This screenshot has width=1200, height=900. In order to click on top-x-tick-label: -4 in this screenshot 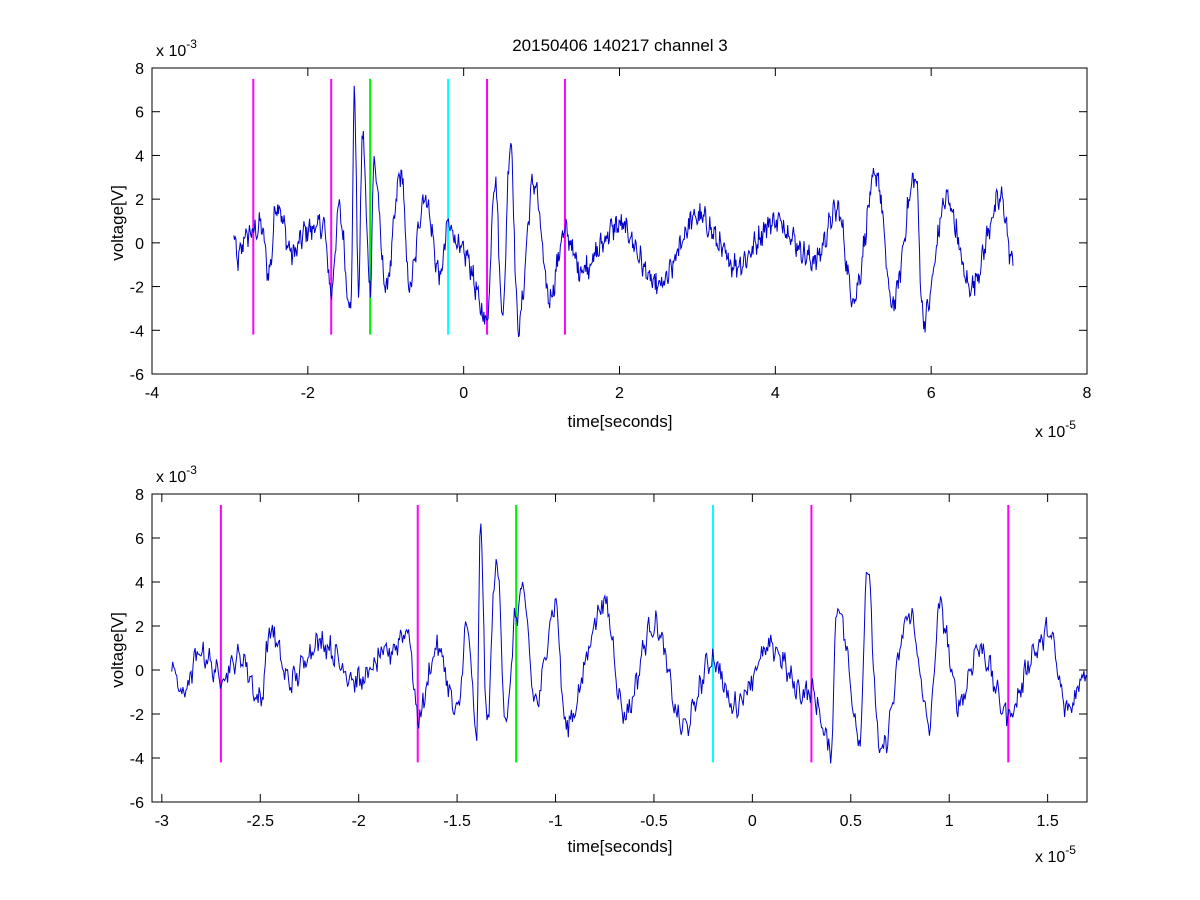, I will do `click(152, 393)`.